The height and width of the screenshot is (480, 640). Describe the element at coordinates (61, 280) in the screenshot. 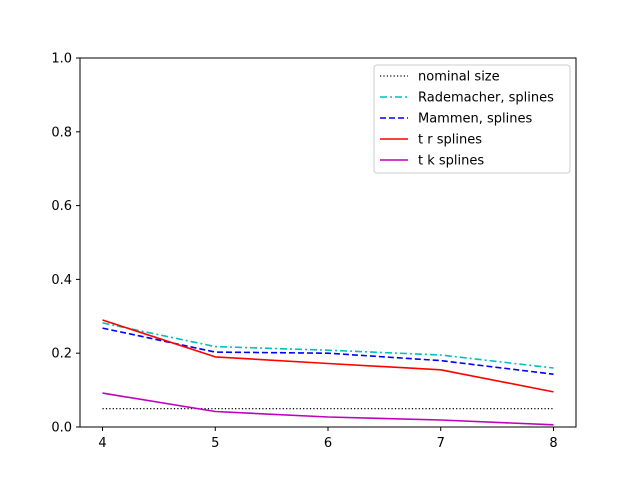

I see `y-tick-label-2: 0.4` at that location.